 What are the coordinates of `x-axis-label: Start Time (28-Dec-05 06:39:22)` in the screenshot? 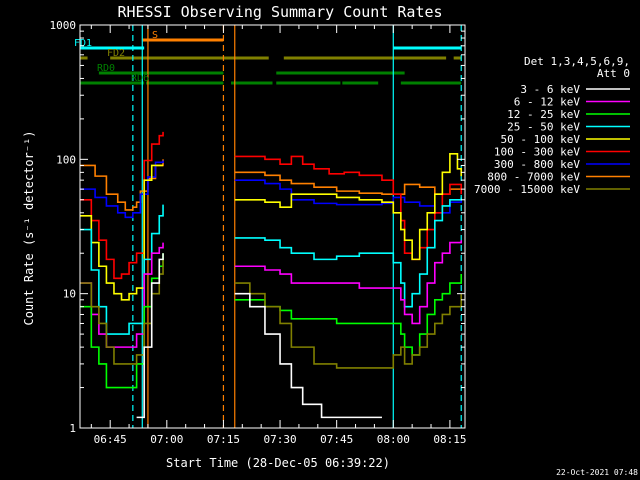 It's located at (278, 463).